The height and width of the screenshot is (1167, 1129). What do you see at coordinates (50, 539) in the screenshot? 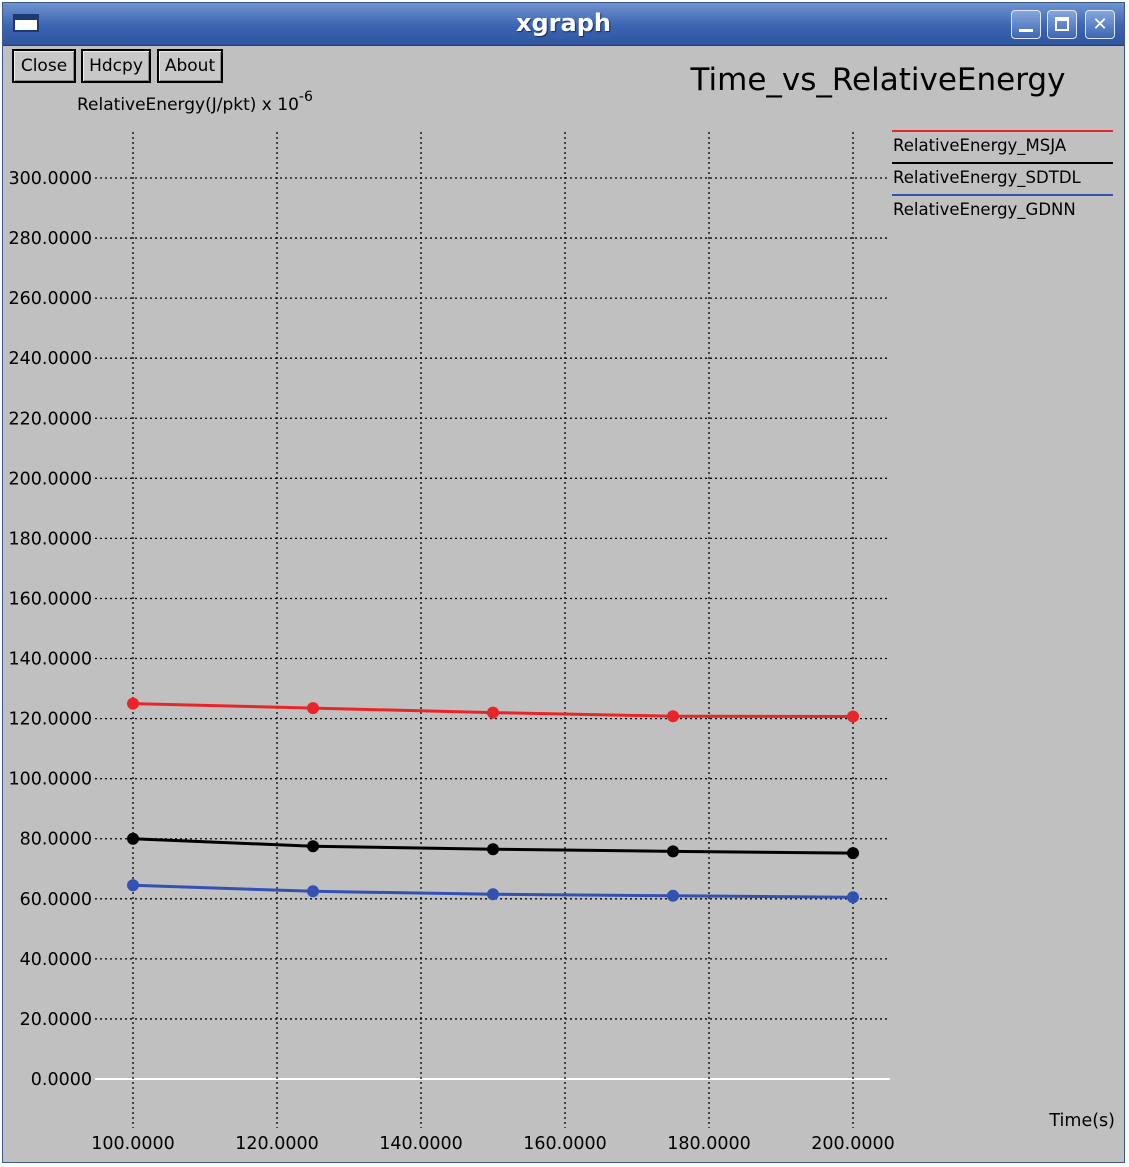
I see `y-tick-label: 180.0000` at bounding box center [50, 539].